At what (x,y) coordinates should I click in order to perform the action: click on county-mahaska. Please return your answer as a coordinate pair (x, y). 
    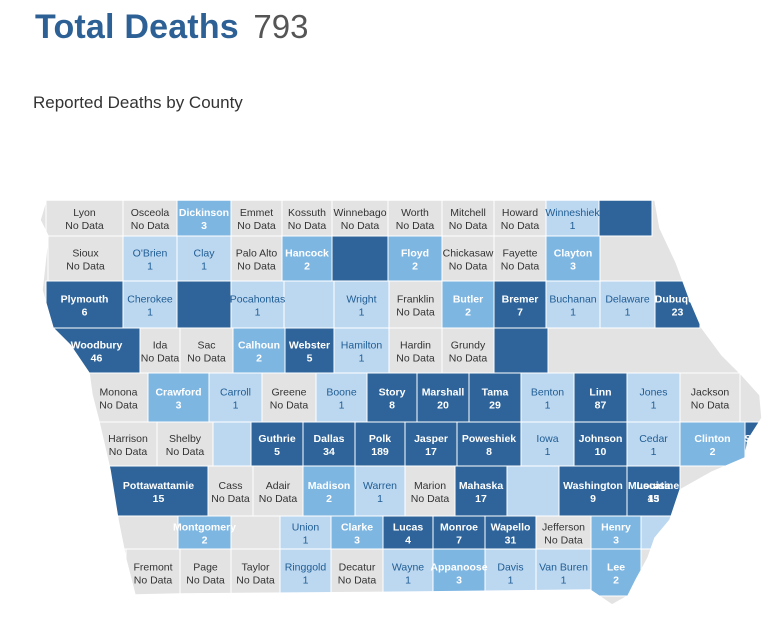
    Looking at the image, I should click on (481, 491).